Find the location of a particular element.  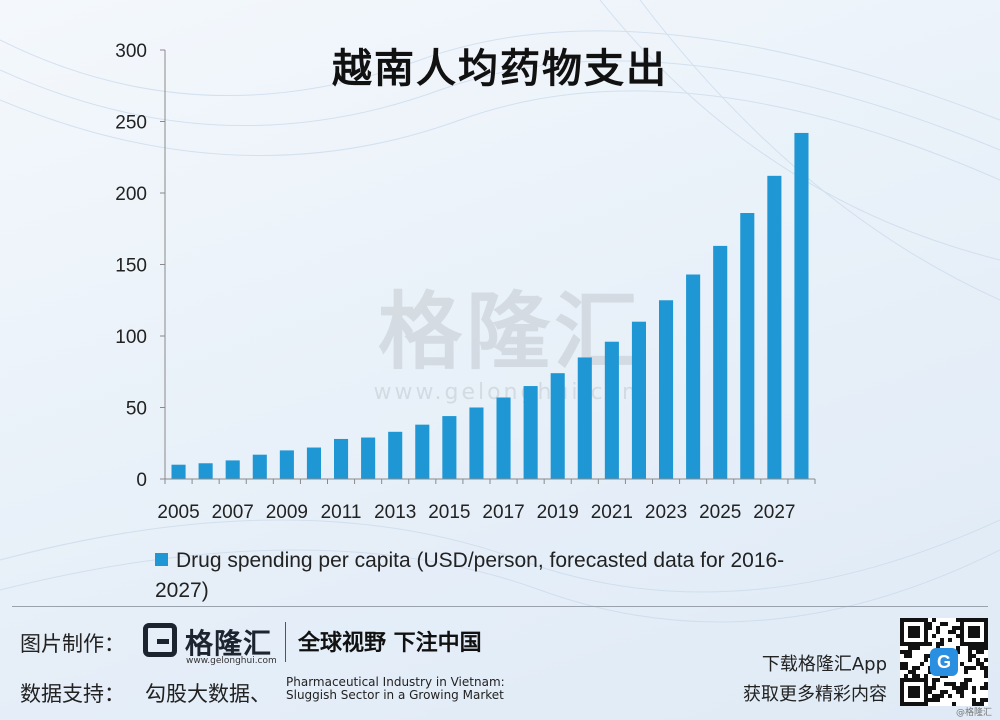

qr-code-icon: G is located at coordinates (944, 662).